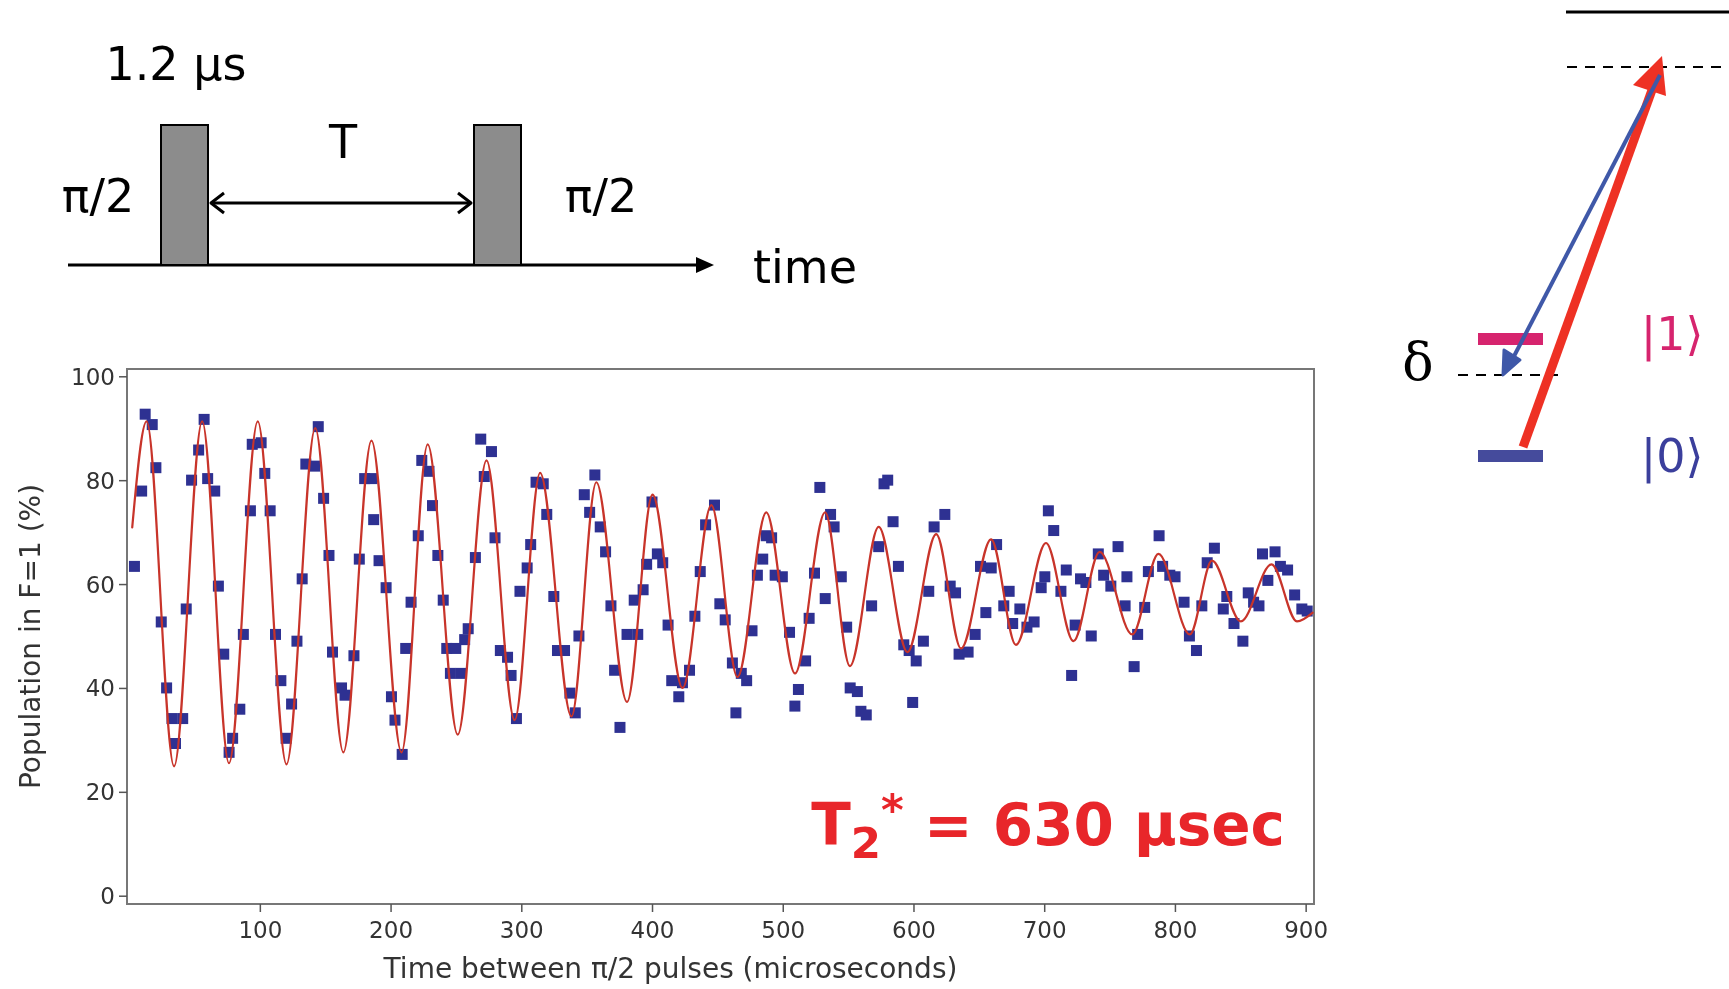 The image size is (1729, 989). Describe the element at coordinates (176, 64) in the screenshot. I see `text: 1.2 μs` at that location.